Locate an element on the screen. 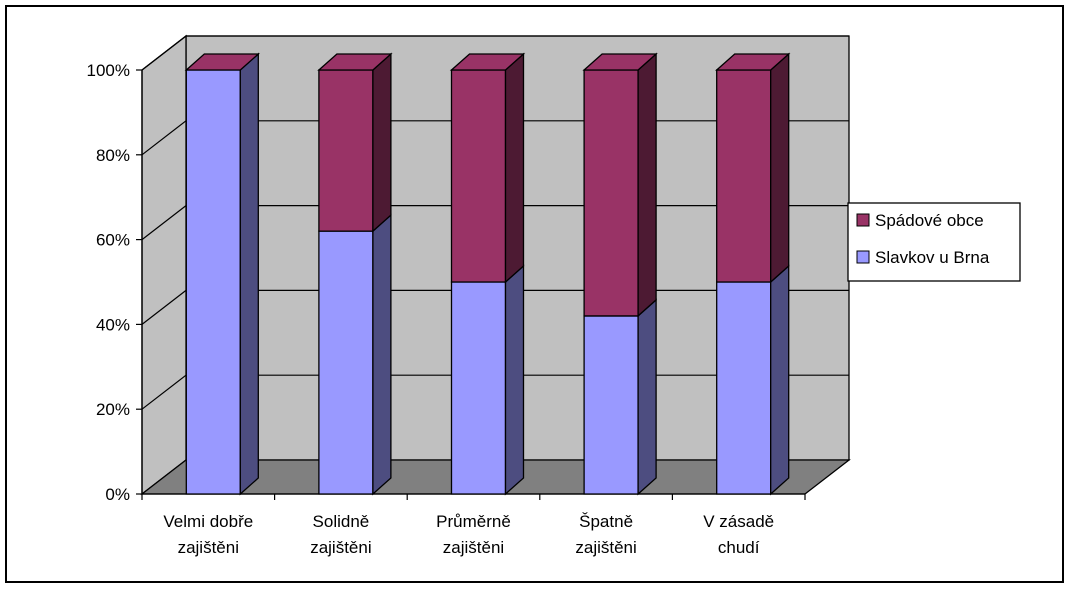 The width and height of the screenshot is (1069, 593). legend-label: Slavkov u Brna is located at coordinates (932, 257).